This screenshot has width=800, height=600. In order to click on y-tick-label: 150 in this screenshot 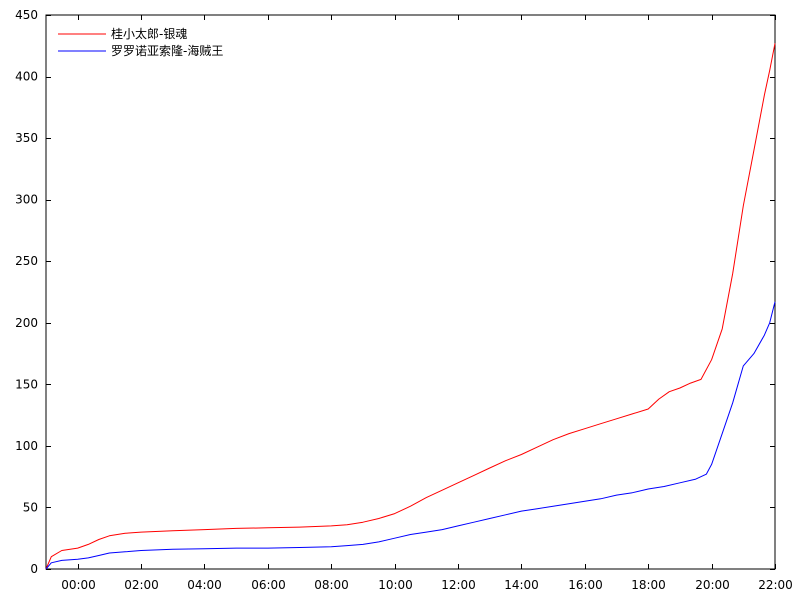, I will do `click(26, 384)`.